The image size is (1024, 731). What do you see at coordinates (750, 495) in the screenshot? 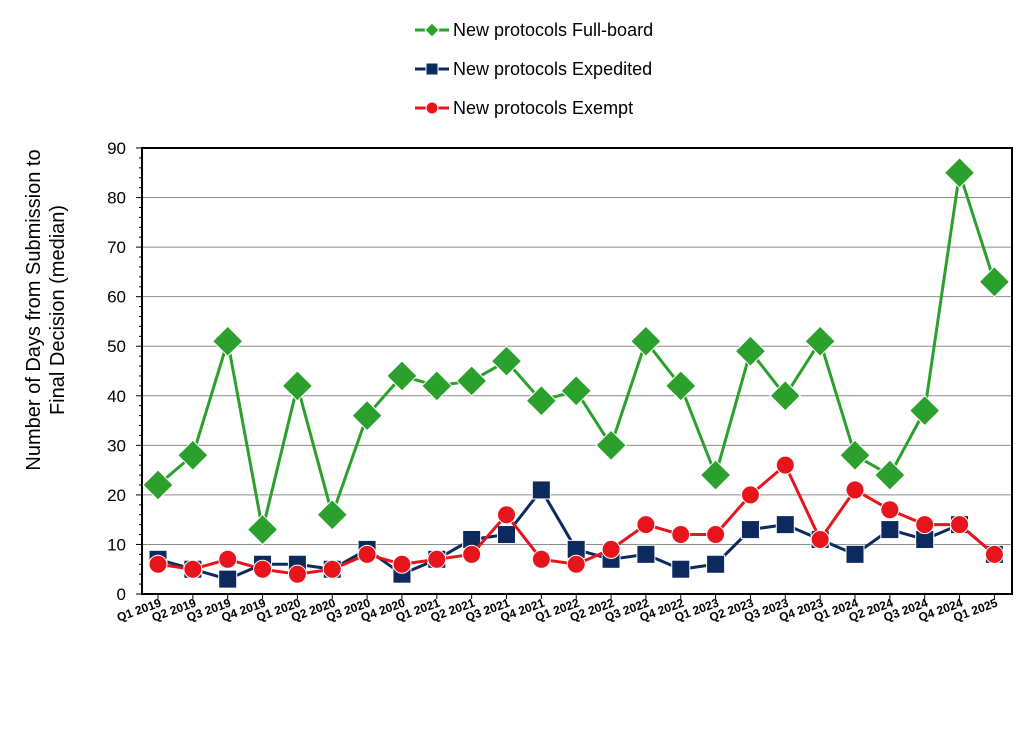
I see `data-point-new-protocols-exempt-q2-2023` at bounding box center [750, 495].